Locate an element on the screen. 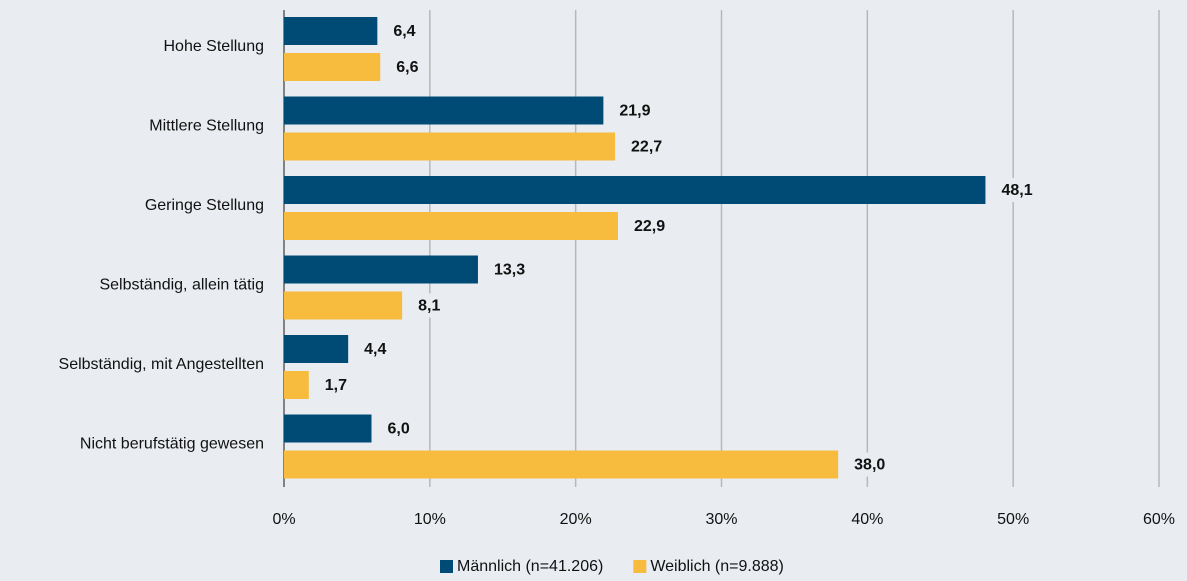  value-label: 1,7 is located at coordinates (336, 385).